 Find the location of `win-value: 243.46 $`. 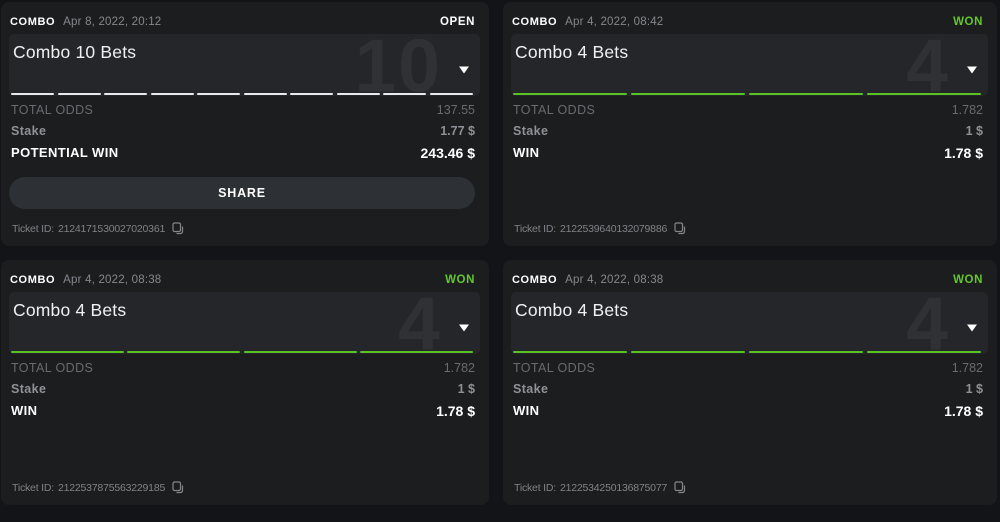

win-value: 243.46 $ is located at coordinates (448, 152).